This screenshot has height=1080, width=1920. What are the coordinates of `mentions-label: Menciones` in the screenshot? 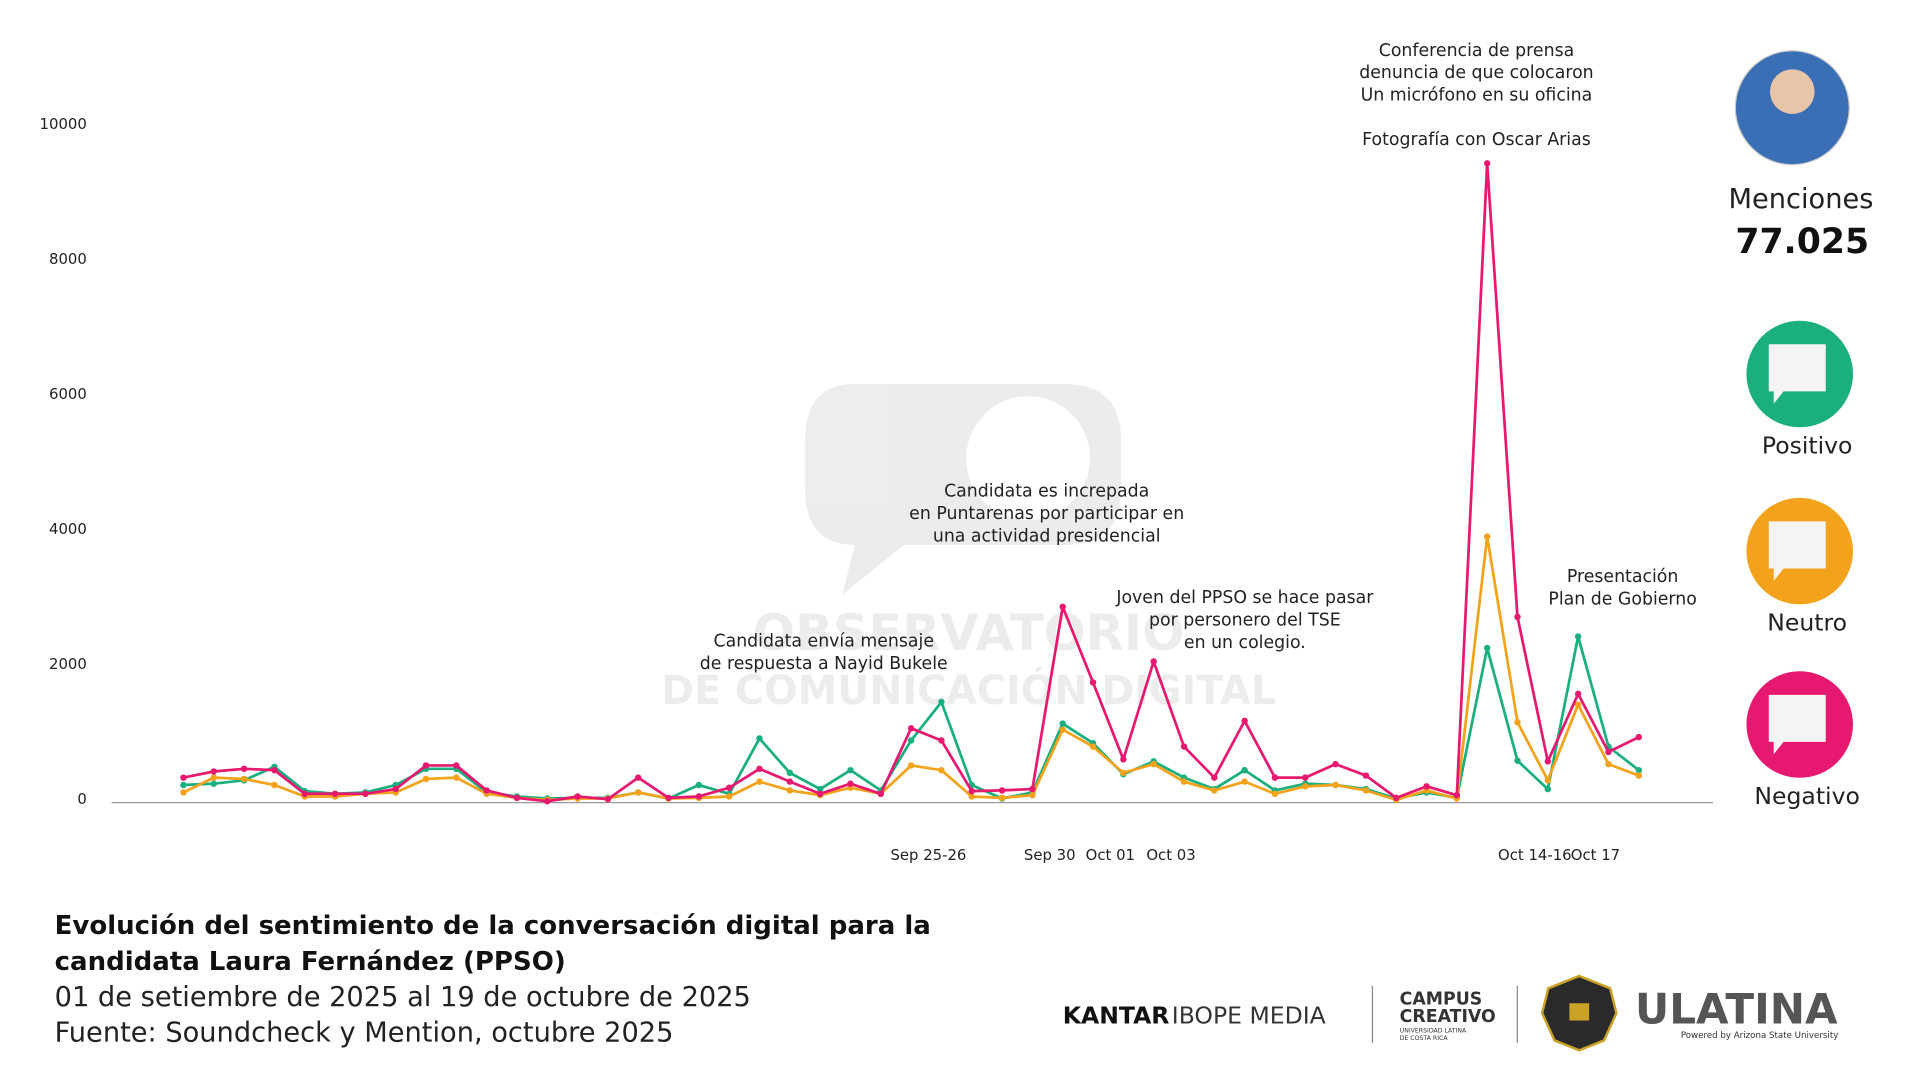 It's located at (1800, 199).